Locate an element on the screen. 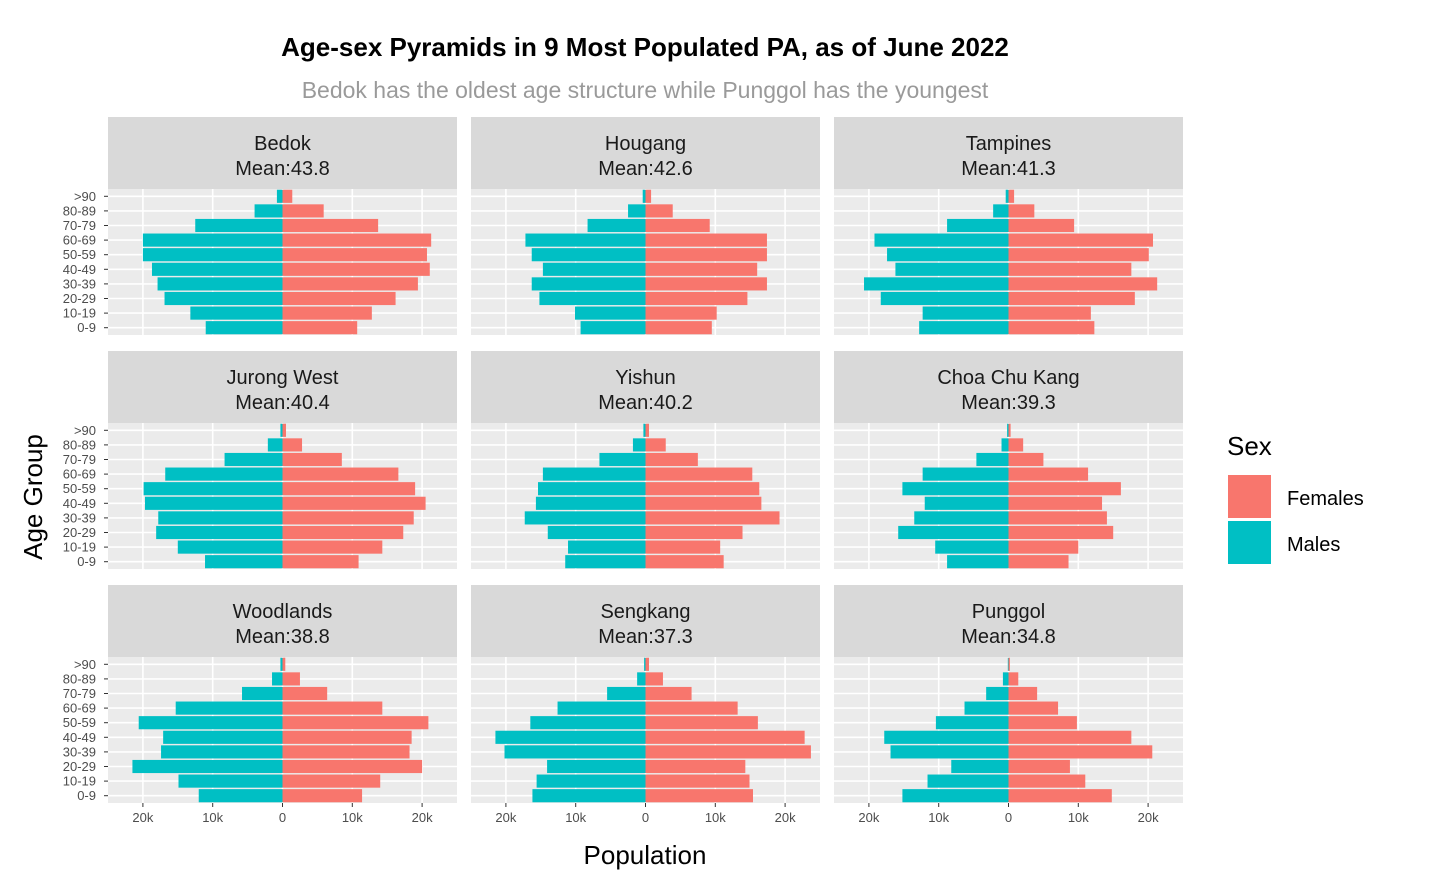 The image size is (1438, 896). y-tick-label: 20-29 is located at coordinates (79, 766).